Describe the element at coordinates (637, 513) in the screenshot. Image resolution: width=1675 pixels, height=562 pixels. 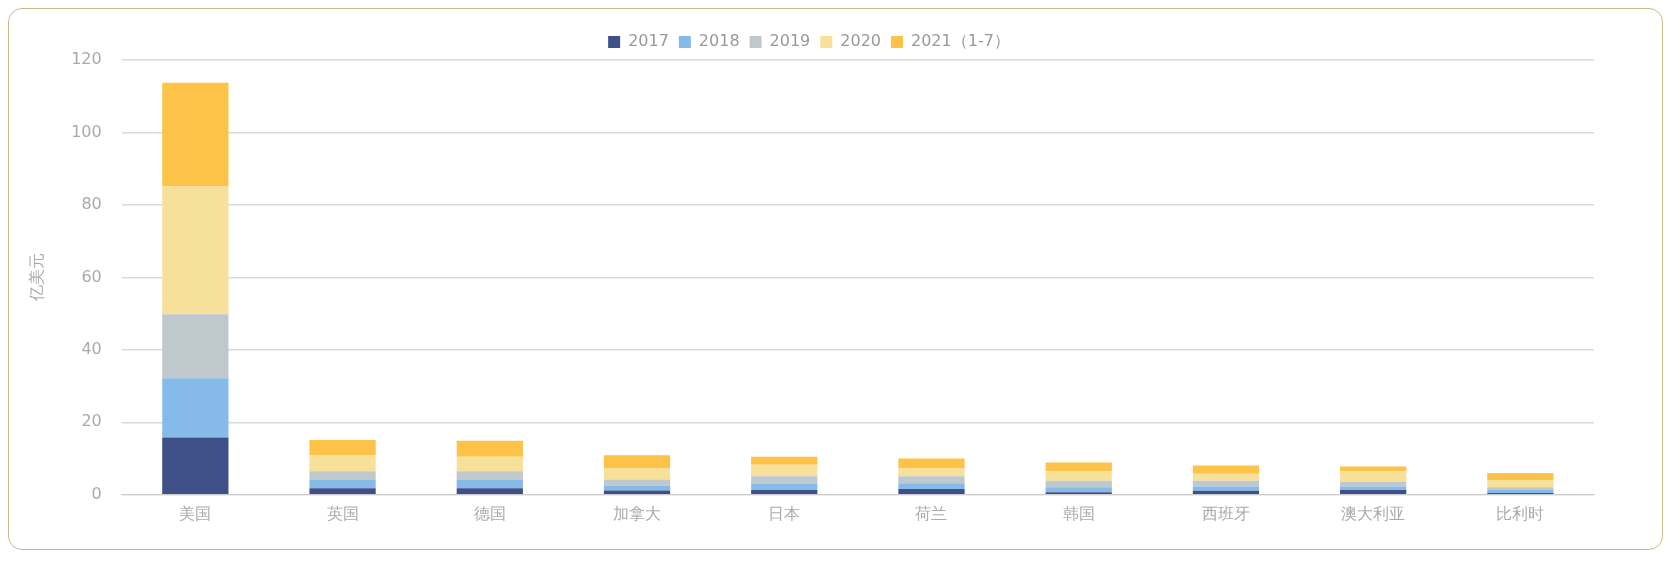
I see `x-tick-label: 加拿大` at that location.